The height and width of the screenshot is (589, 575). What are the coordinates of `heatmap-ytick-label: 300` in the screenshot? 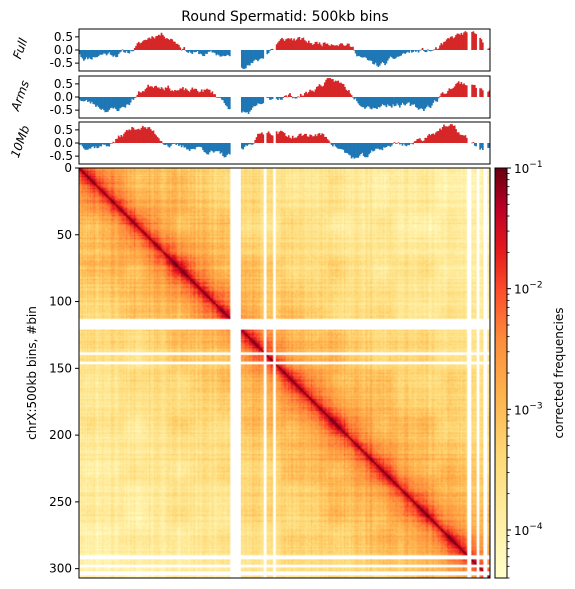 It's located at (60, 569).